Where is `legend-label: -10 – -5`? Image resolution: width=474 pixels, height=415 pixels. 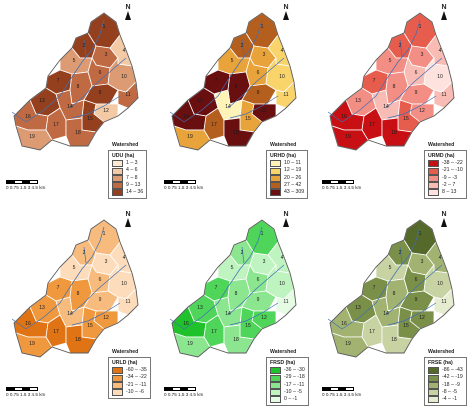
legend-label: -10 – -5 is located at coordinates (293, 391).